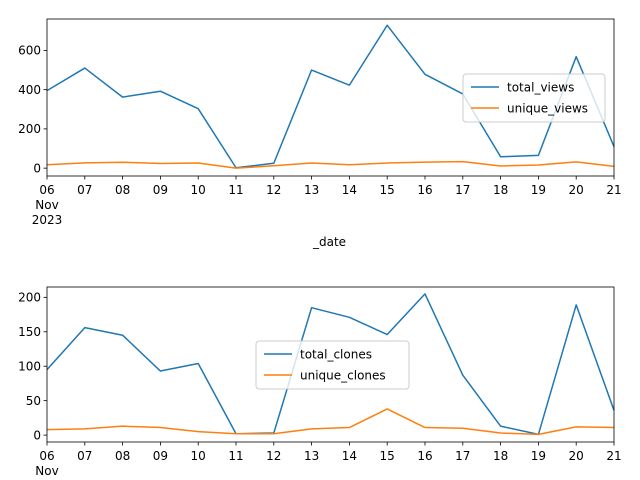 This screenshot has height=480, width=640. What do you see at coordinates (29, 51) in the screenshot?
I see `y-tick-label: 600` at bounding box center [29, 51].